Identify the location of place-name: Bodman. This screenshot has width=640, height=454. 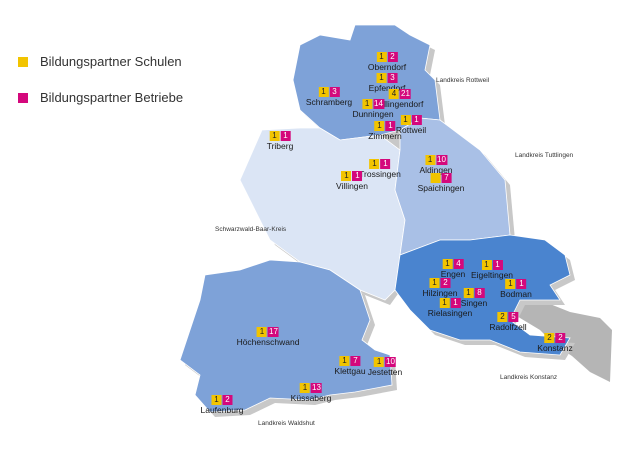
(516, 294).